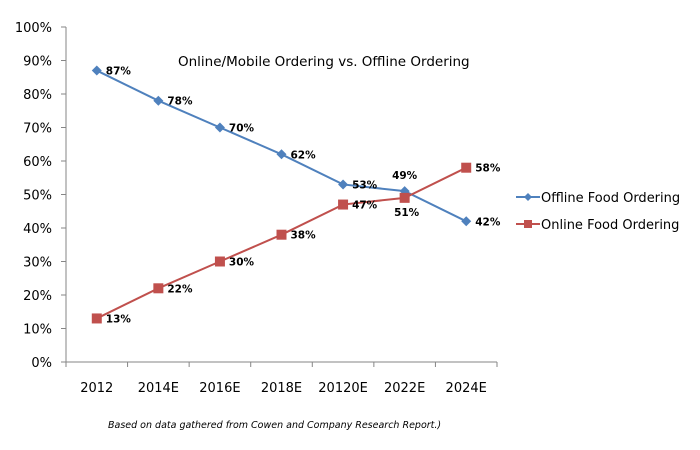  What do you see at coordinates (304, 236) in the screenshot?
I see `data-label: 38%` at bounding box center [304, 236].